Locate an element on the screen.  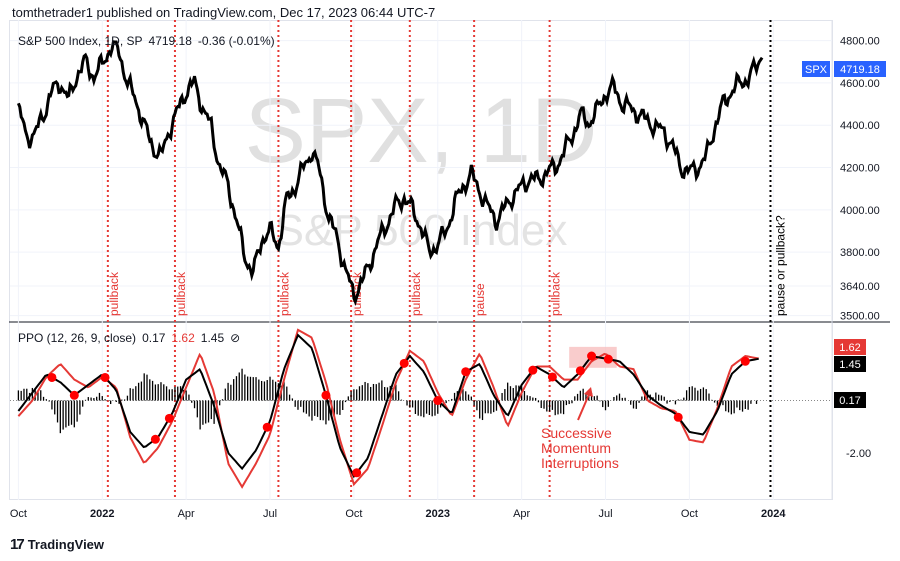
spx-badge-value-bg is located at coordinates (860, 69).